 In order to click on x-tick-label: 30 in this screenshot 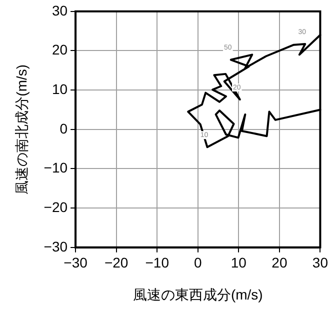, I will do `click(320, 262)`.